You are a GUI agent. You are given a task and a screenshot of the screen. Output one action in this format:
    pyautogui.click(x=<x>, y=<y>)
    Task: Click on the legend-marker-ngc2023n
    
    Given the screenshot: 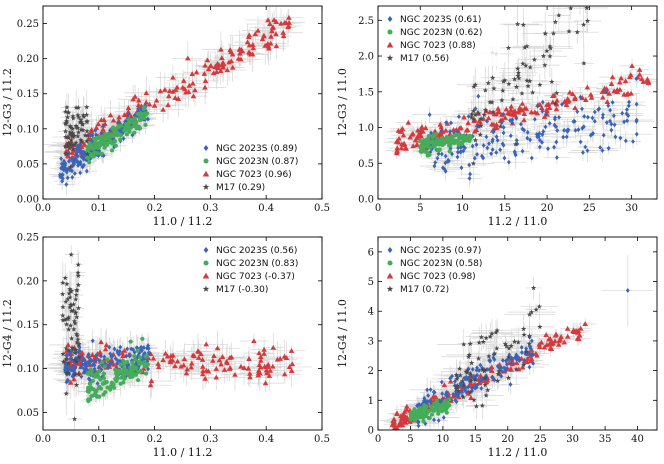 What is the action you would take?
    pyautogui.click(x=206, y=161)
    